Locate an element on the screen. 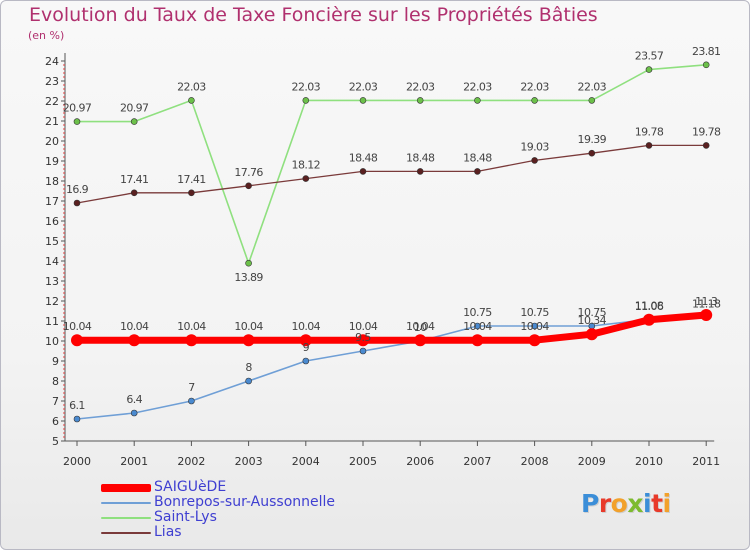 This screenshot has height=550, width=750. data-label: 11.06 is located at coordinates (649, 306).